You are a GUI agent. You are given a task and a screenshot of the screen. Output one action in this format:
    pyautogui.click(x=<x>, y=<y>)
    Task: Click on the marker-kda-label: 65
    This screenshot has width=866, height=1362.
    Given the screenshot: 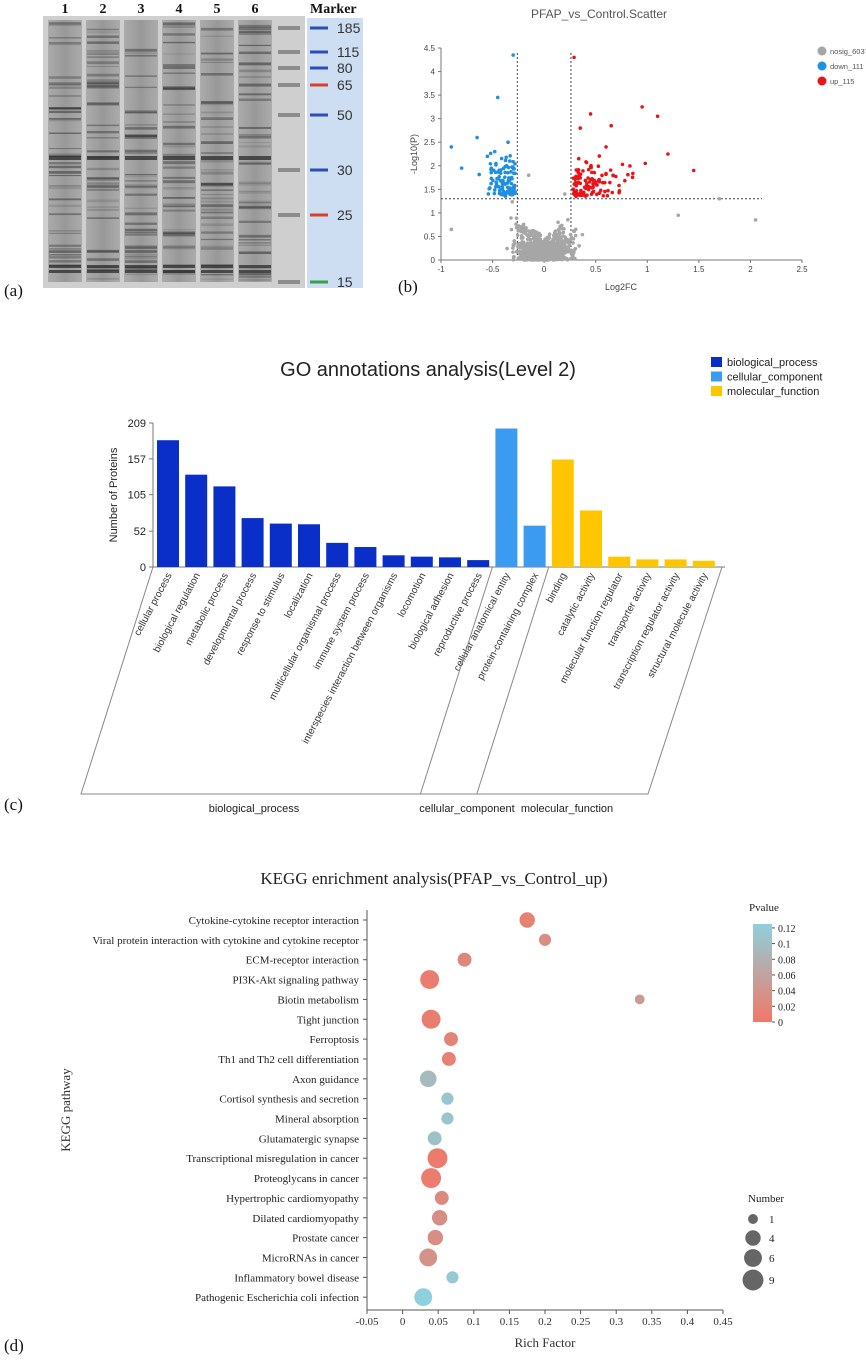 What is the action you would take?
    pyautogui.click(x=345, y=85)
    